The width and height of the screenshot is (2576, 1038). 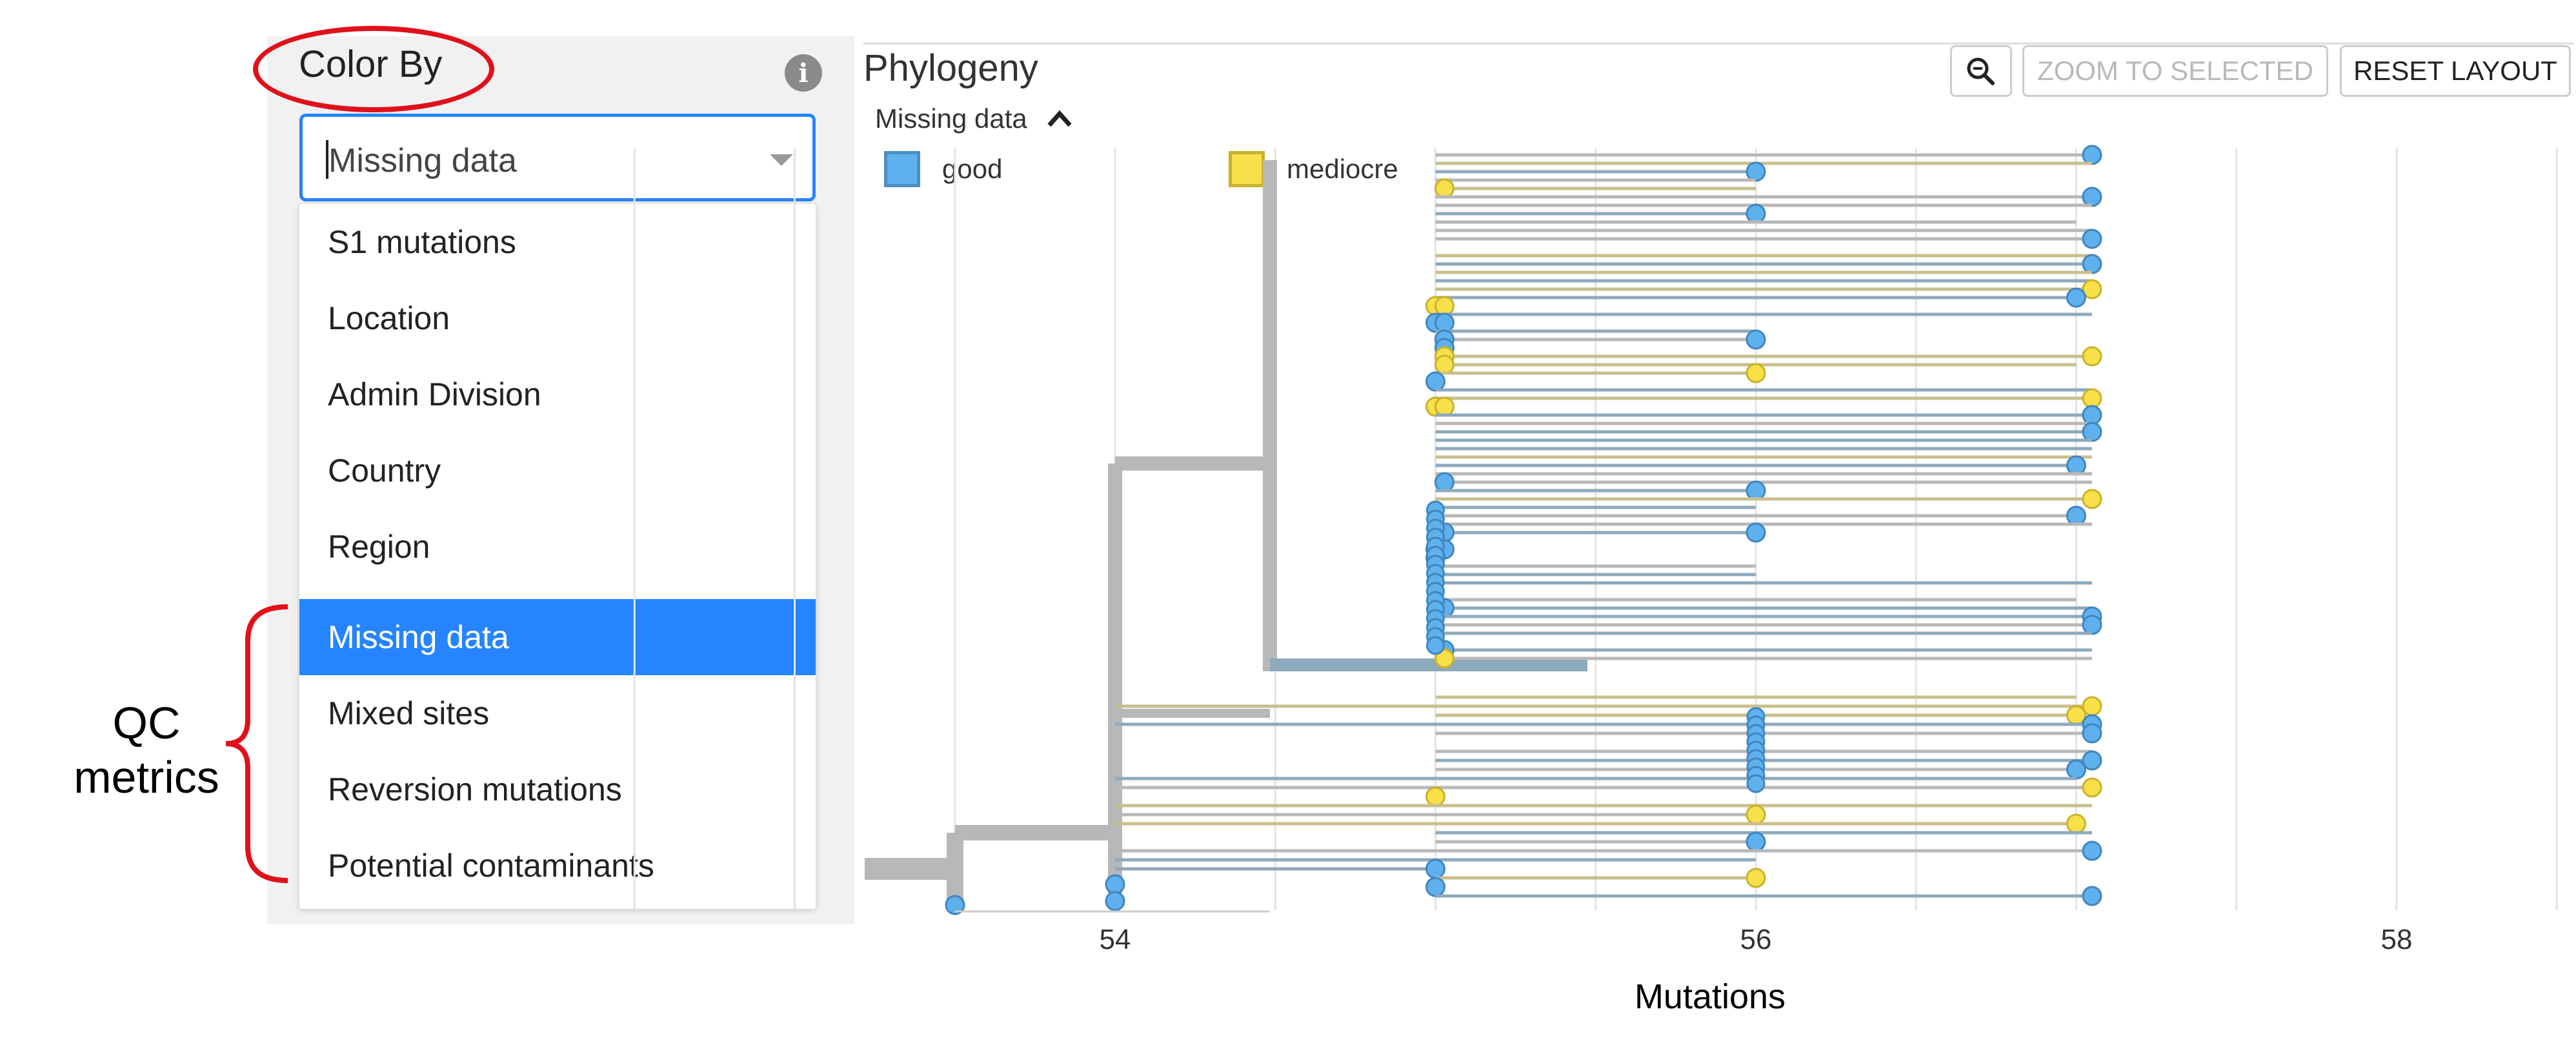 What do you see at coordinates (557, 637) in the screenshot?
I see `menu-option-missing-data: Missing data` at bounding box center [557, 637].